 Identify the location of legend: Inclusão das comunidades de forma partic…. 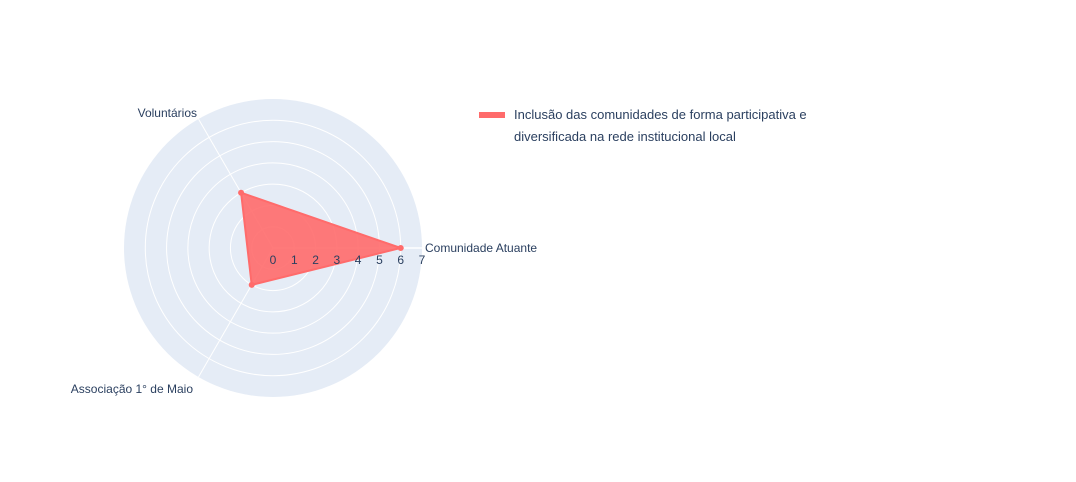
(656, 126).